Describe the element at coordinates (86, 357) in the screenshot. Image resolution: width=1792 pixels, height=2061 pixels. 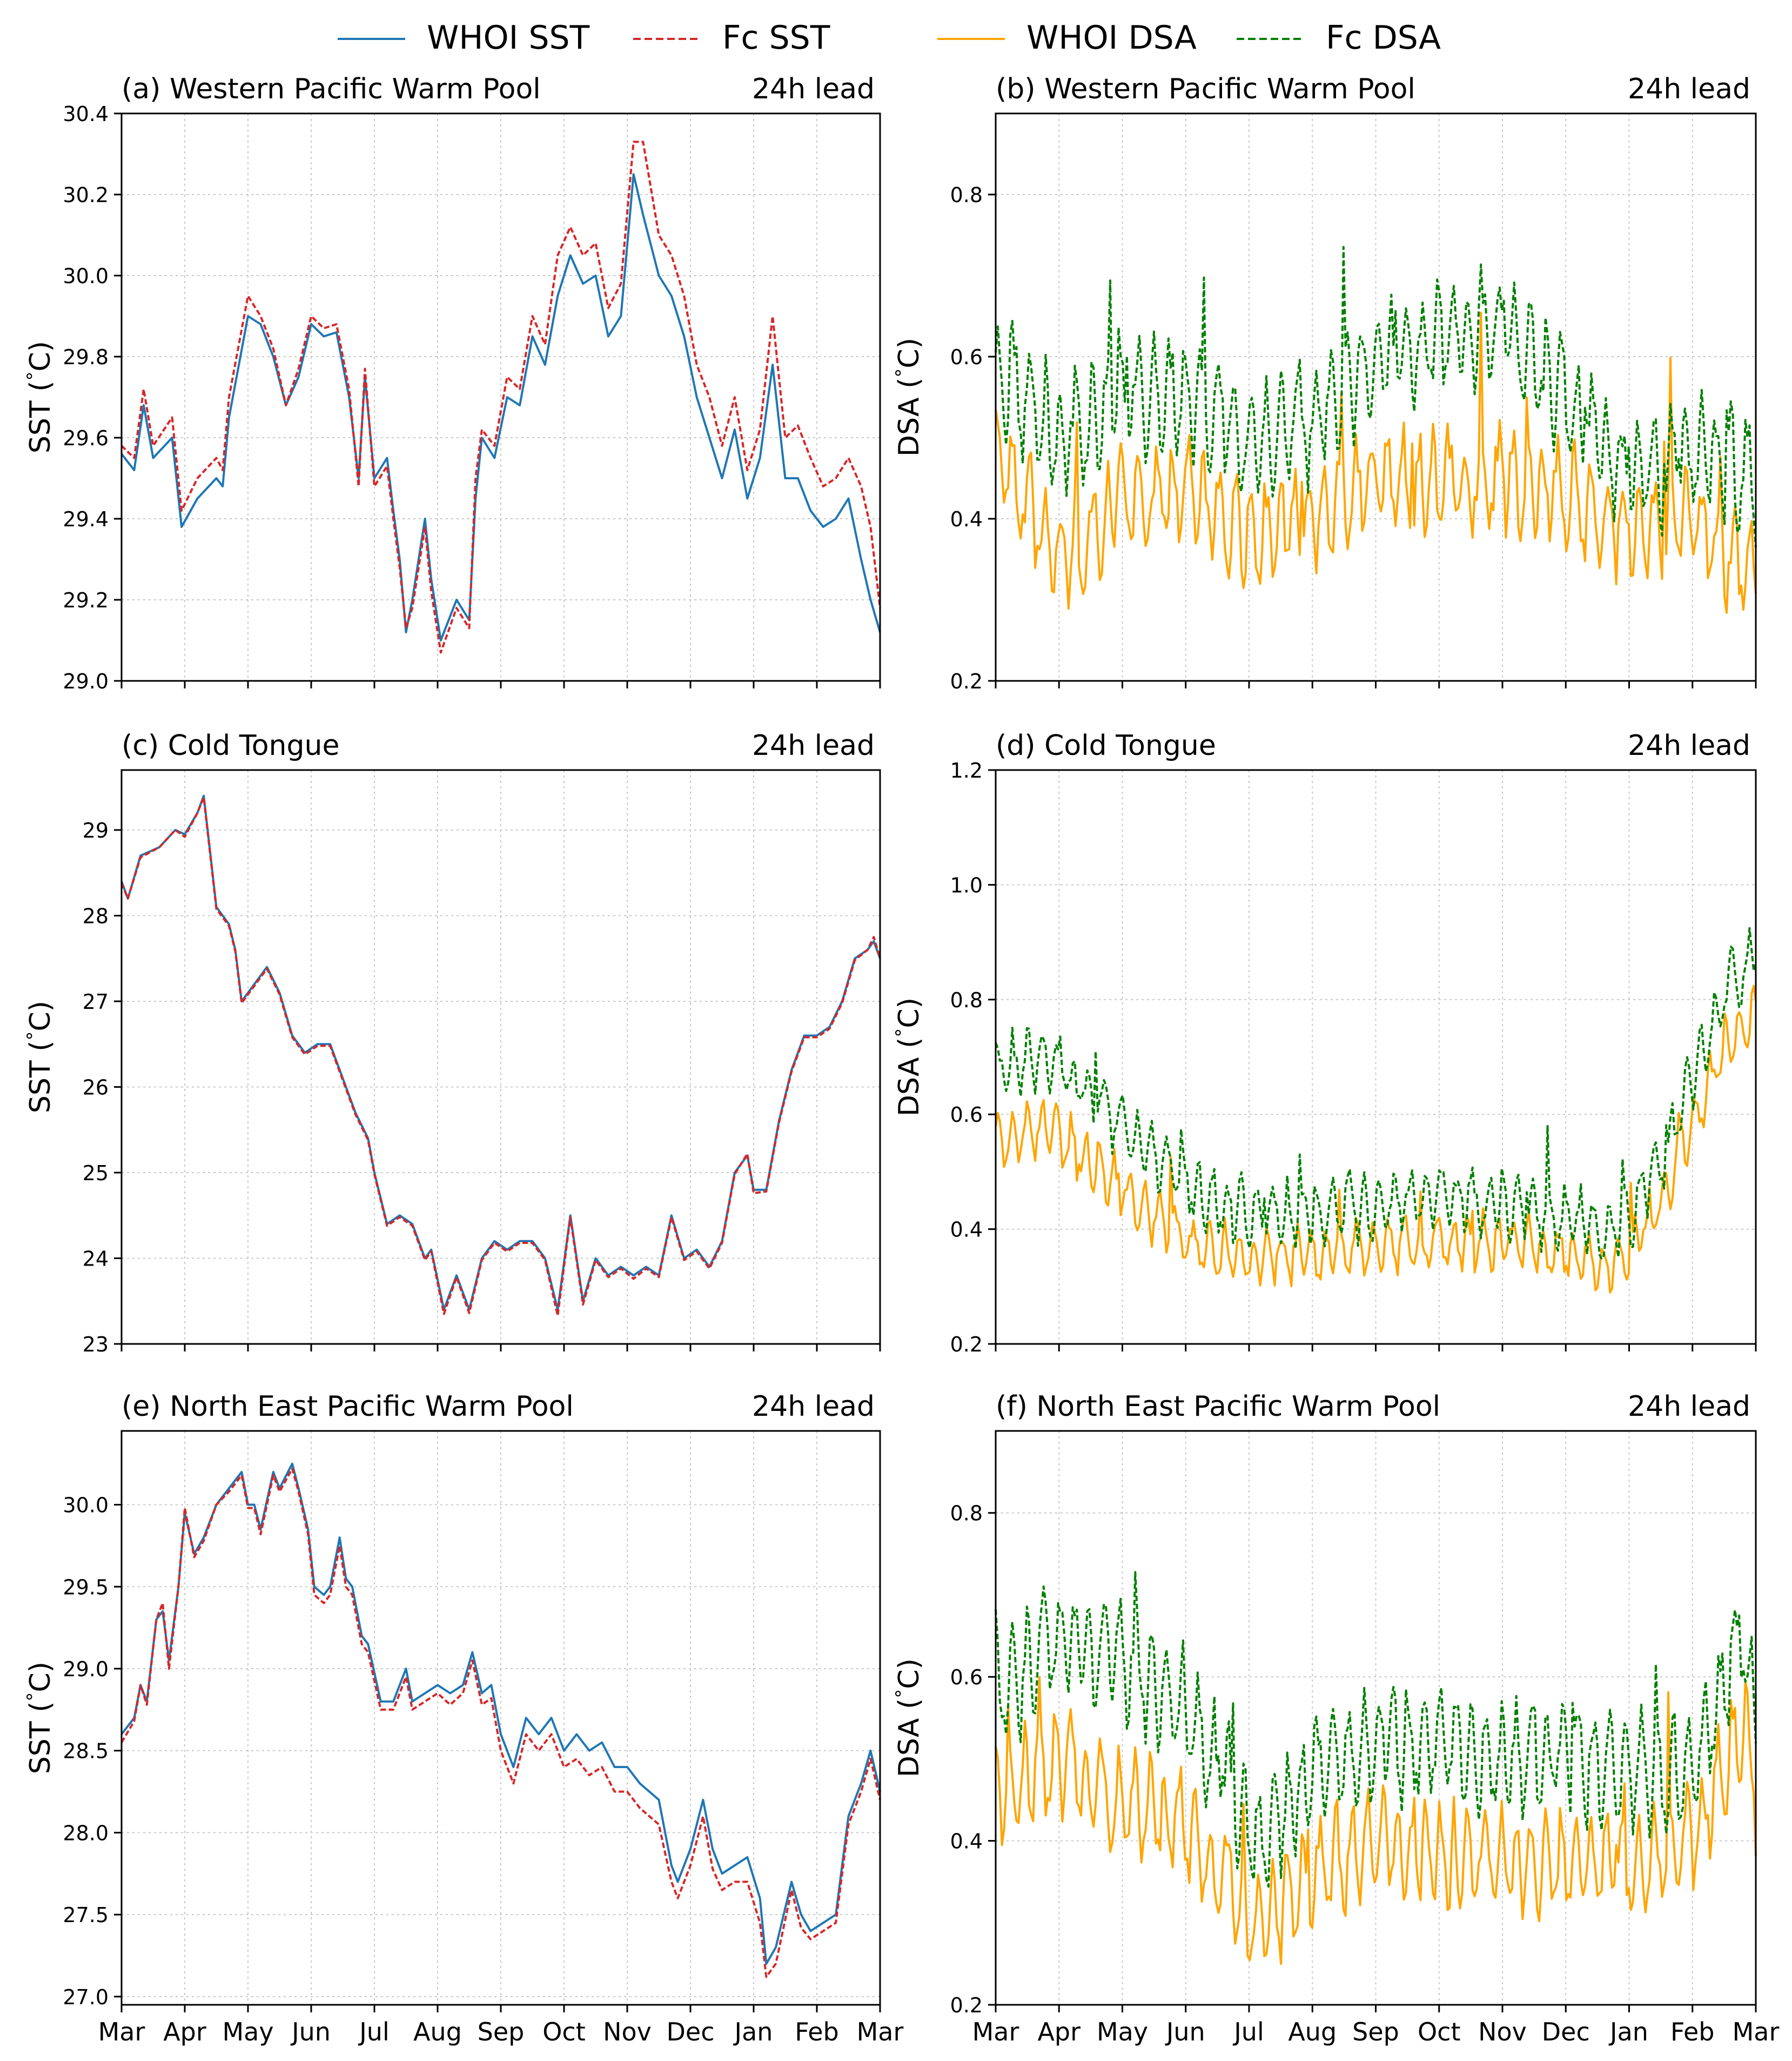
I see `y-tick-label: 29.8` at that location.